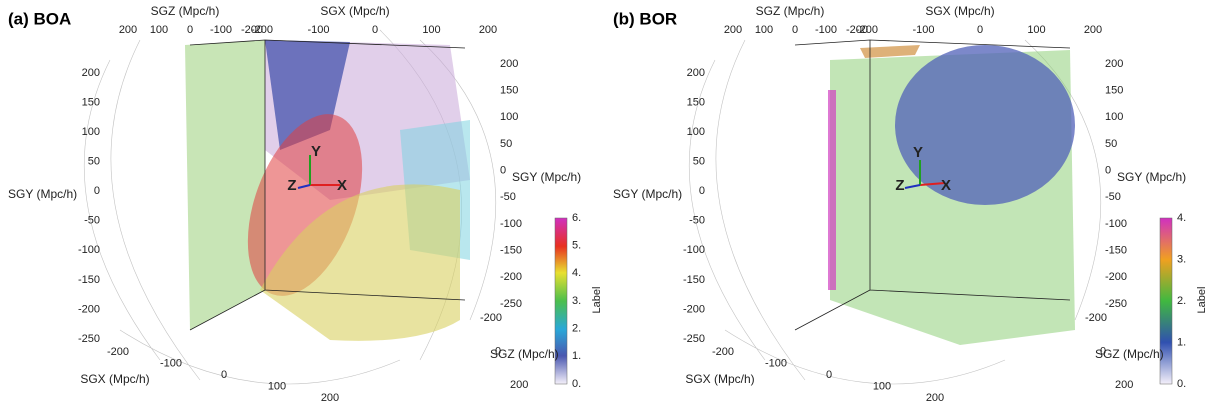 The height and width of the screenshot is (411, 1217). What do you see at coordinates (39, 18) in the screenshot?
I see `panel-title: (a) BOA` at bounding box center [39, 18].